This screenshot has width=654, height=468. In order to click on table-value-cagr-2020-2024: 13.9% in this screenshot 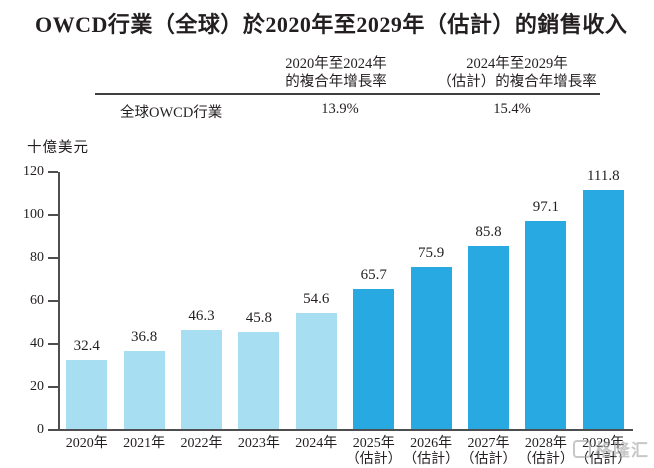, I will do `click(340, 109)`.